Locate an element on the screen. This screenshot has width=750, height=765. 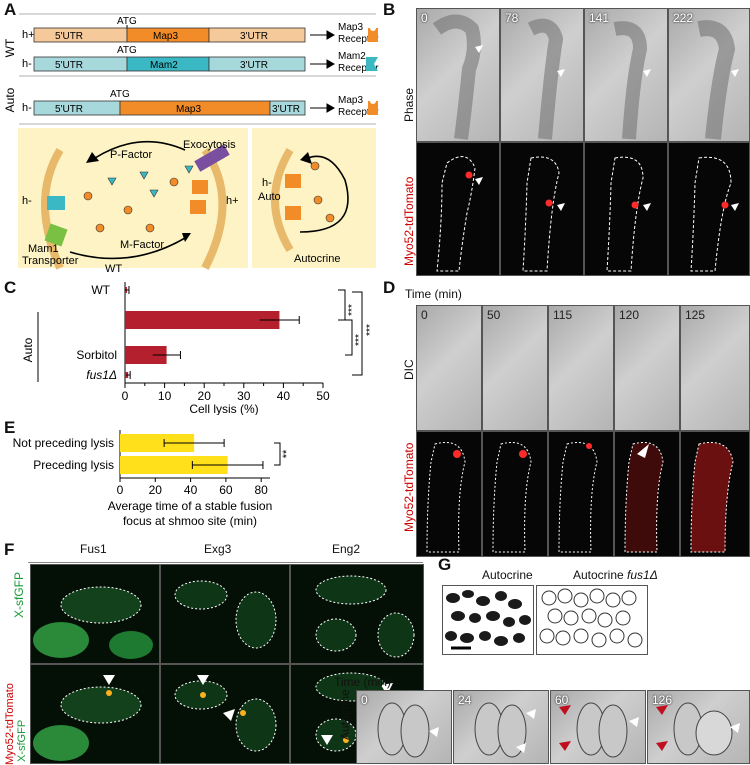
panel-label-e: E is located at coordinates (10, 427).